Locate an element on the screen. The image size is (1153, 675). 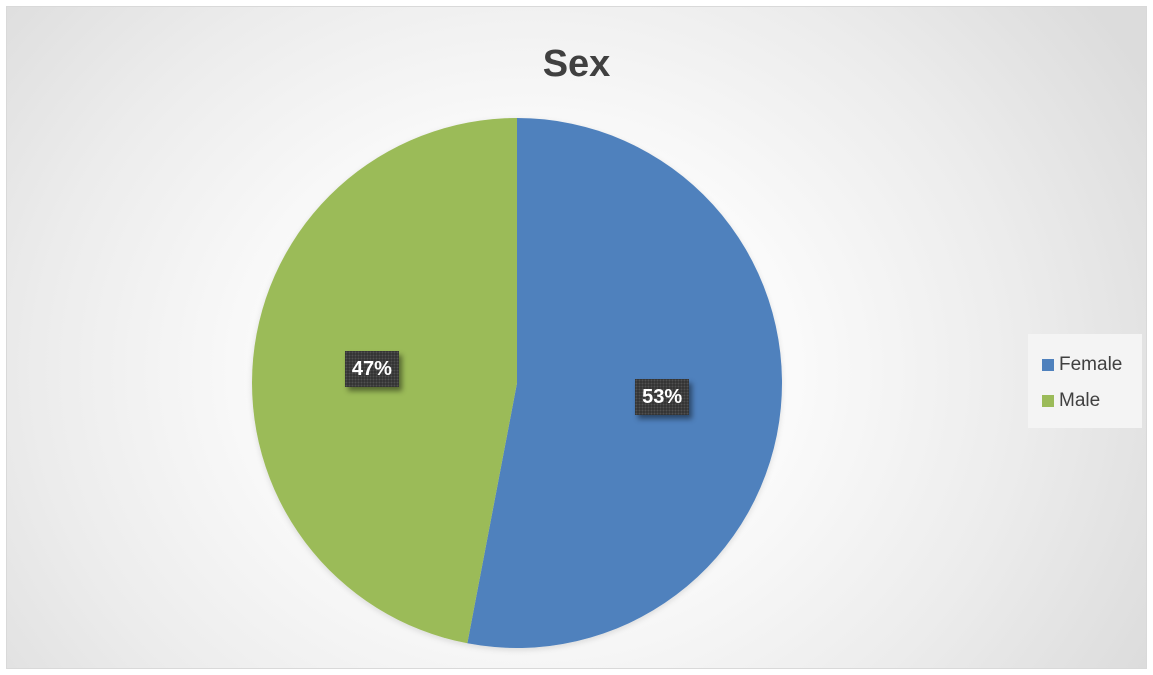
legend-label-female: Female is located at coordinates (1091, 364).